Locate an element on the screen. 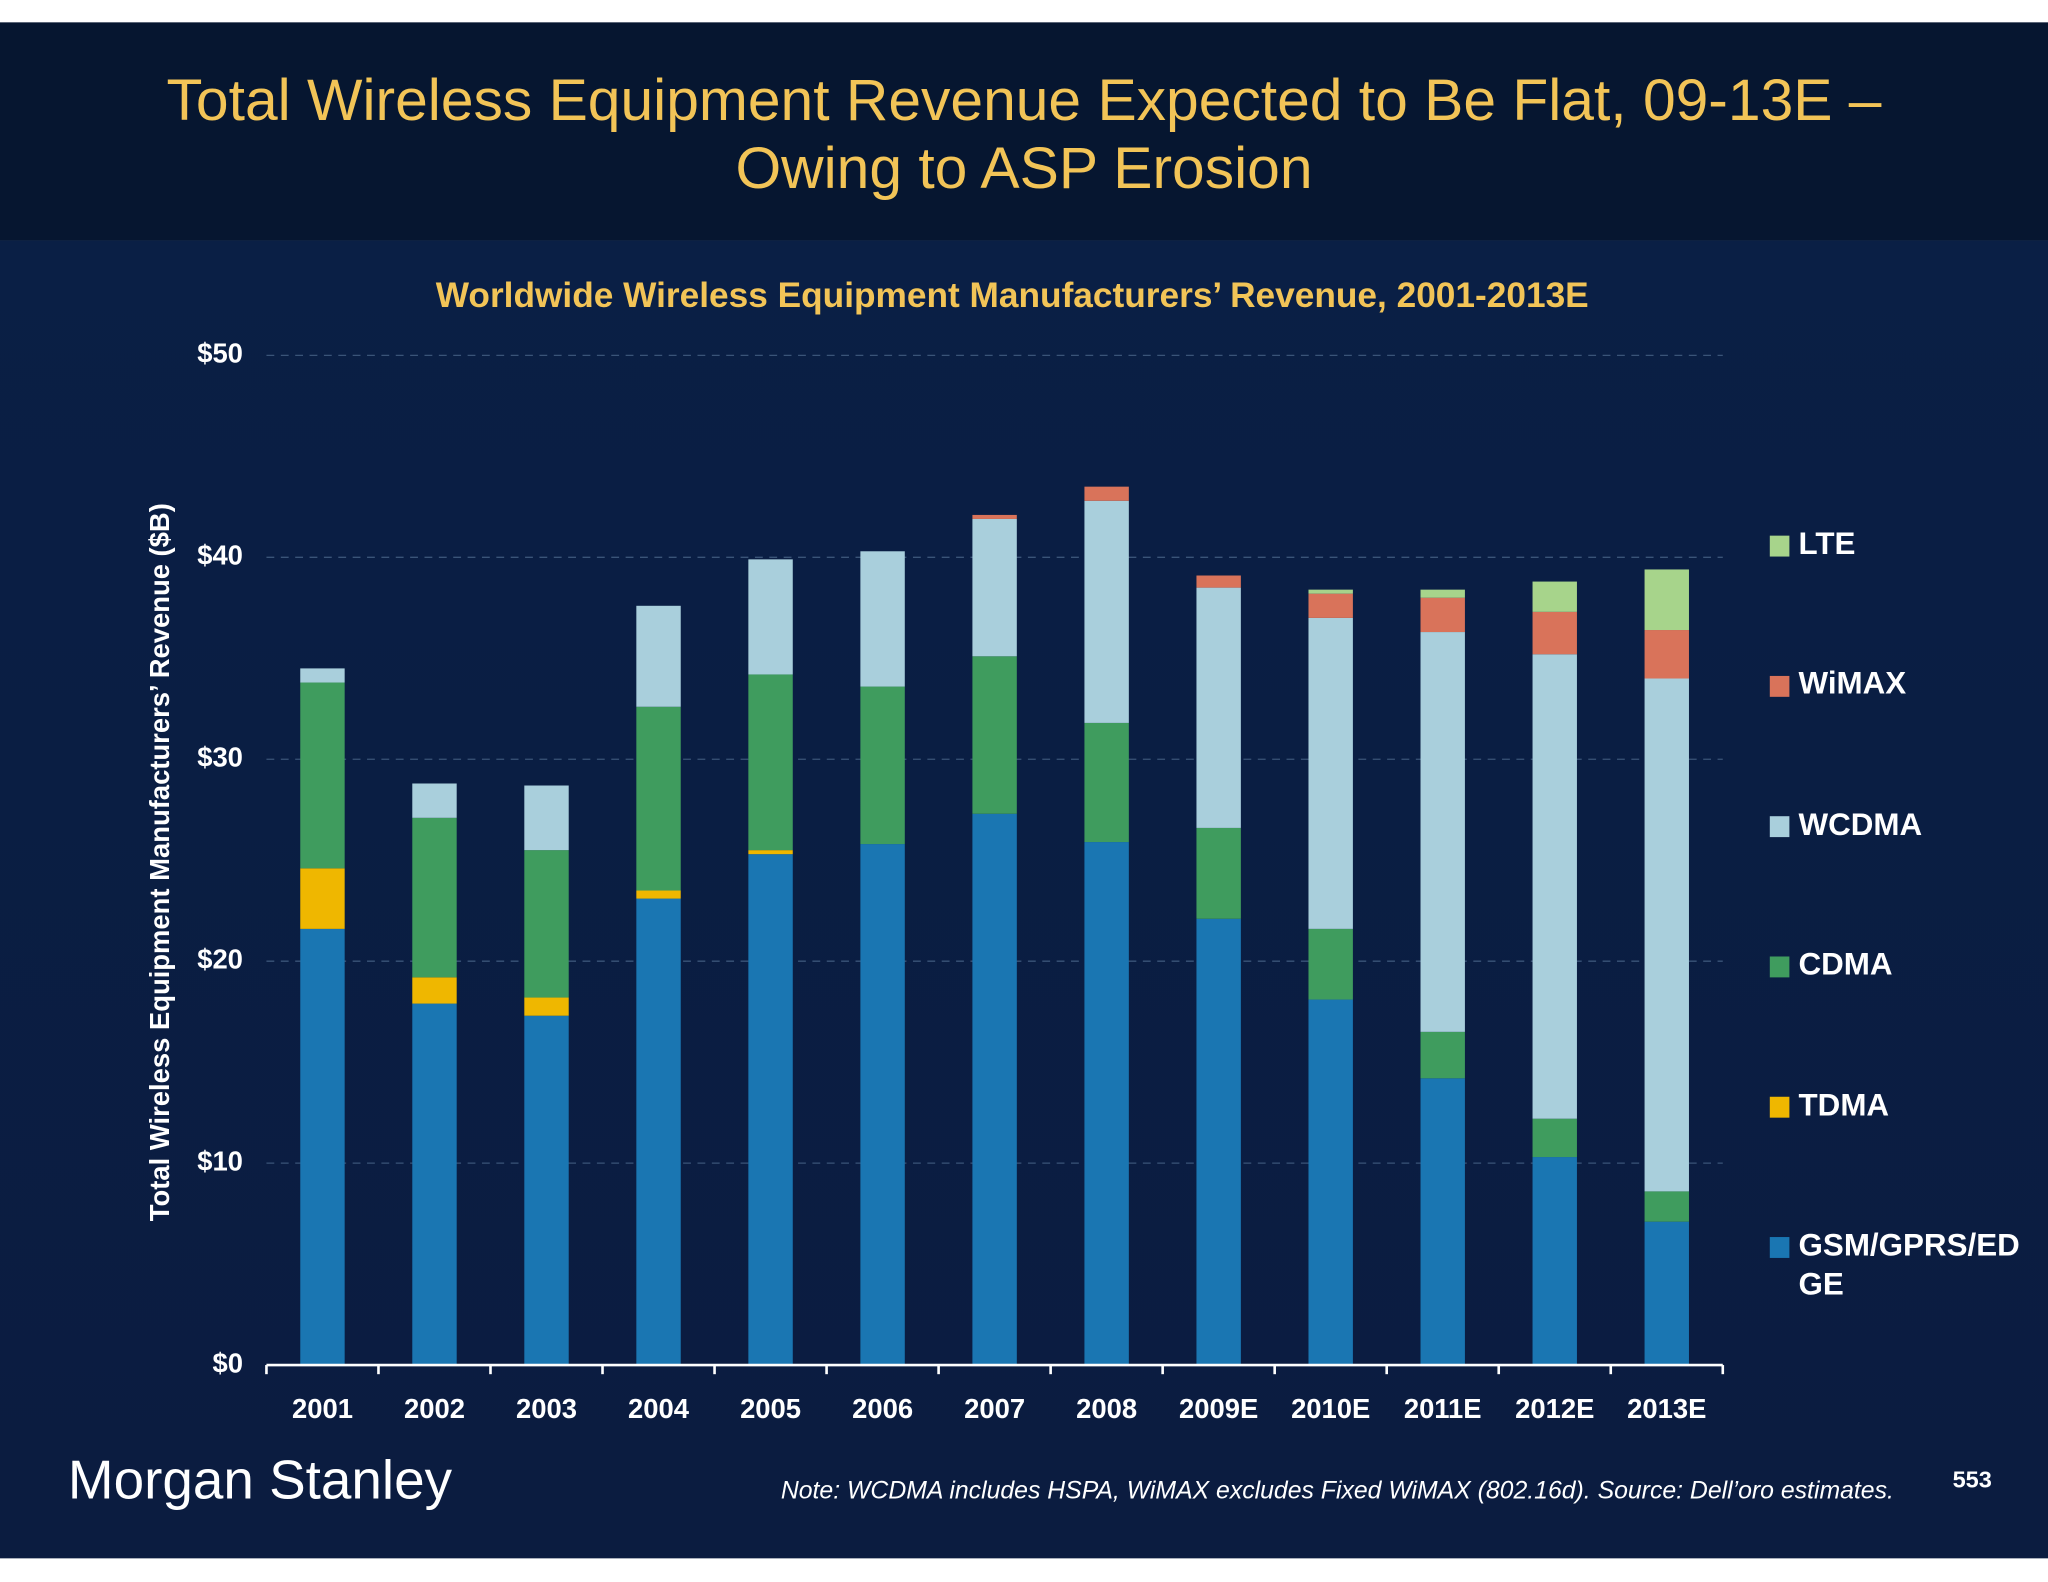  y-tick-label: $40 is located at coordinates (220, 555).